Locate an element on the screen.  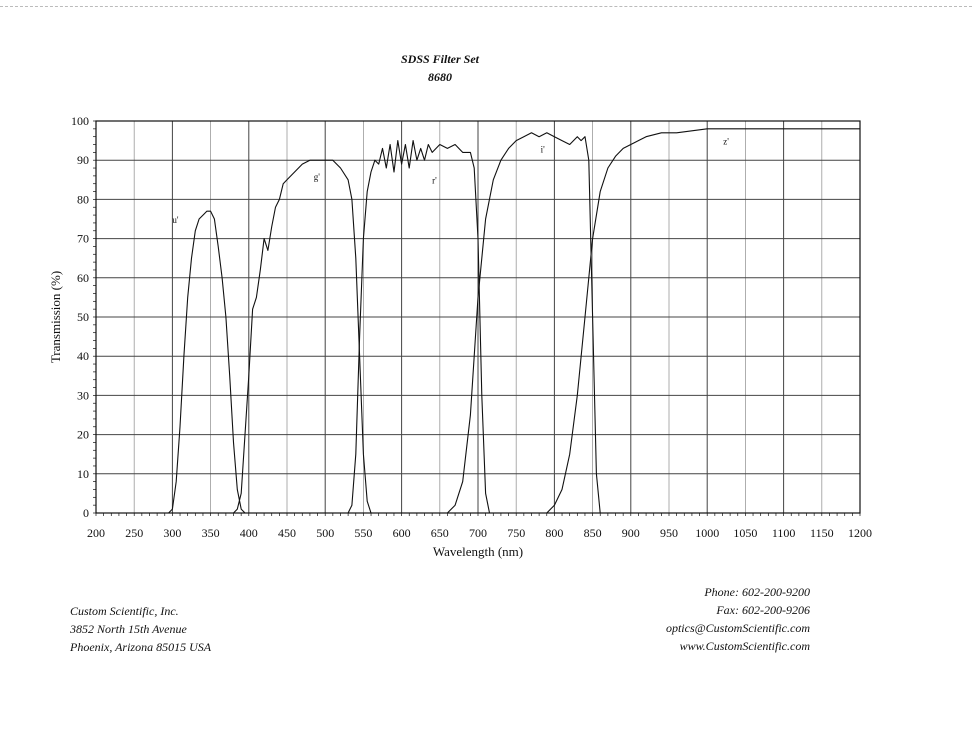
x-tick-label: 900 is located at coordinates (631, 533).